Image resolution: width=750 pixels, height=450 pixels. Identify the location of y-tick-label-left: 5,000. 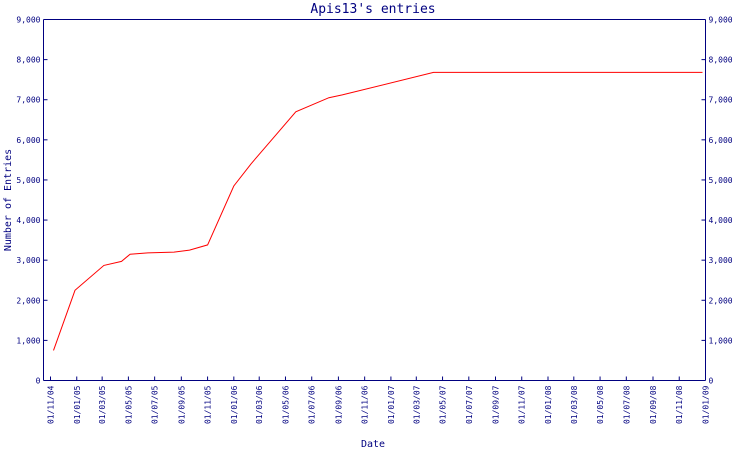
(28, 180).